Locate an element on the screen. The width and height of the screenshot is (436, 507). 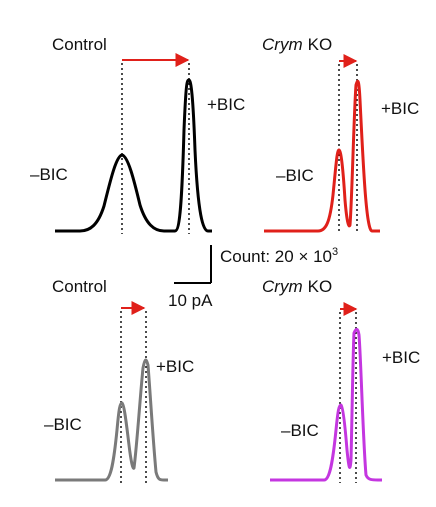
label-minus-bic-control-top: –BIC is located at coordinates (49, 174).